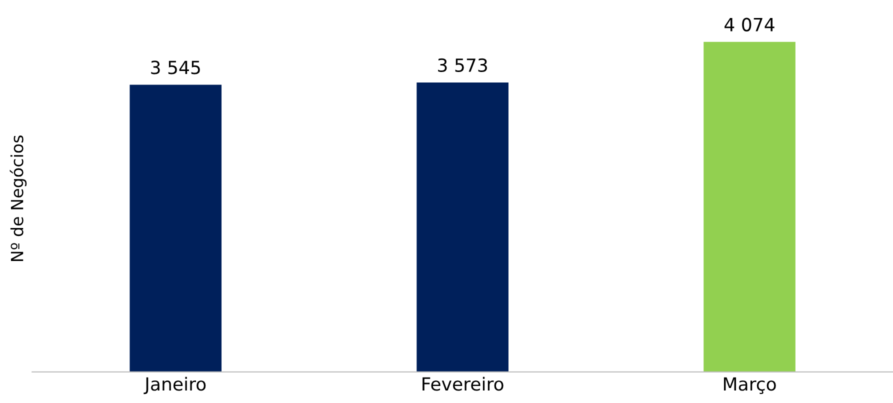  I want to click on x-tick-label: Fevereiro, so click(463, 383).